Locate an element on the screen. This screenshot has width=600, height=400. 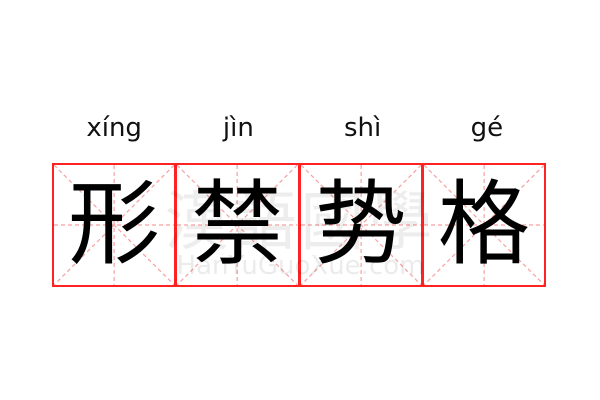
character-1: 形 is located at coordinates (114, 224).